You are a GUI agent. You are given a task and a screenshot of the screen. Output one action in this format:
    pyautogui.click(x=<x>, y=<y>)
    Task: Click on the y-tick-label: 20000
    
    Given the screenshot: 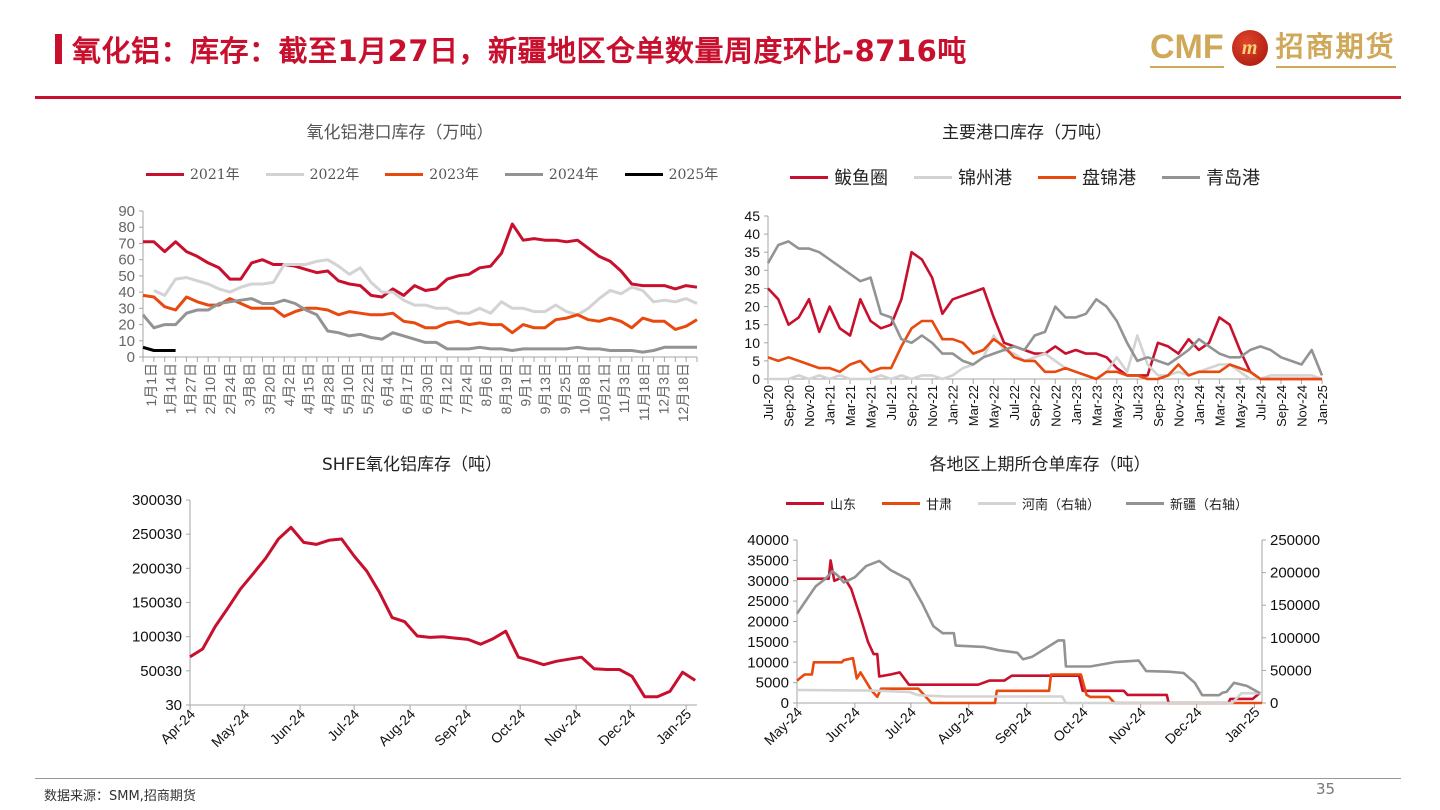 What is the action you would take?
    pyautogui.click(x=768, y=622)
    